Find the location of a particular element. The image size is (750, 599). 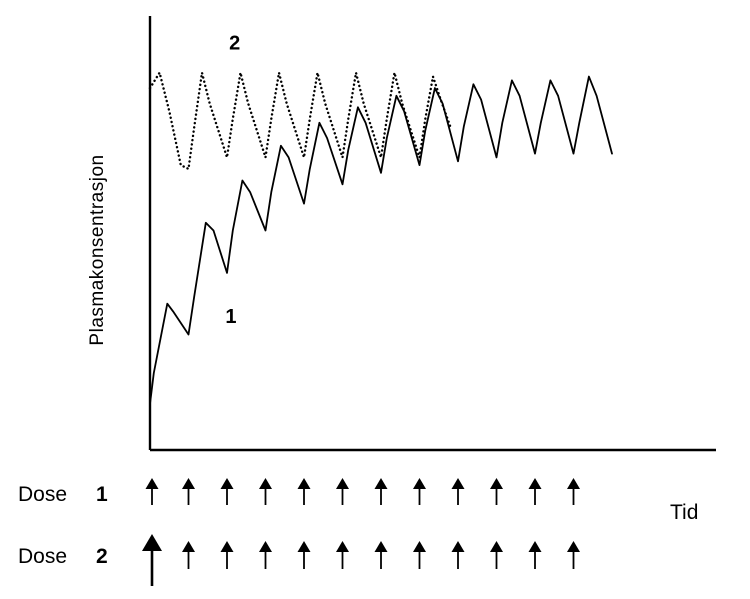

dose-arrows-layer is located at coordinates (361, 532).